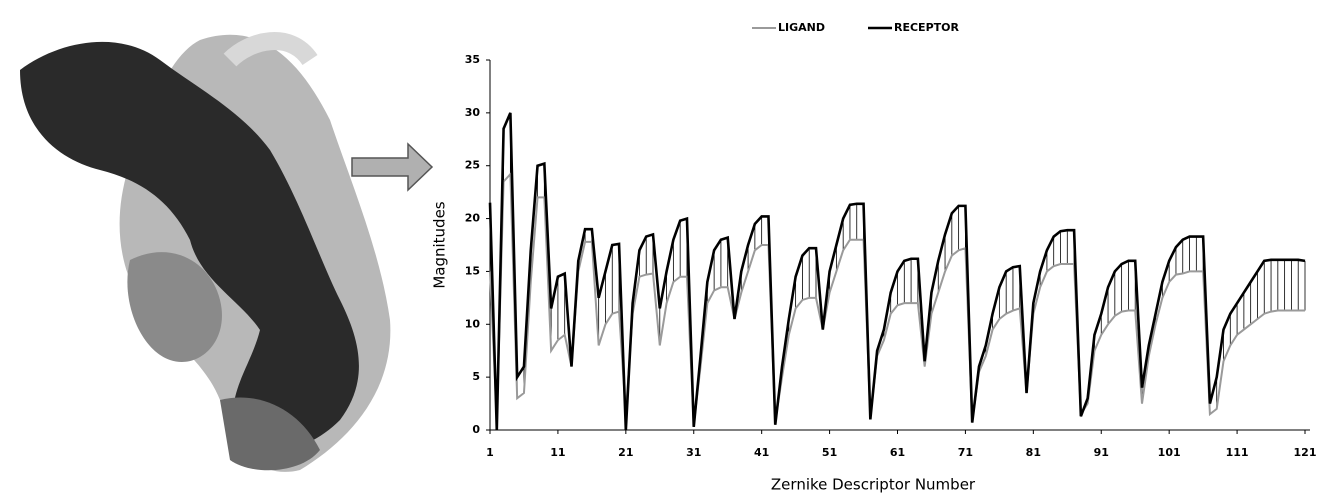 This screenshot has width=1318, height=500. Describe the element at coordinates (476, 376) in the screenshot. I see `y-tick-label: 5` at that location.